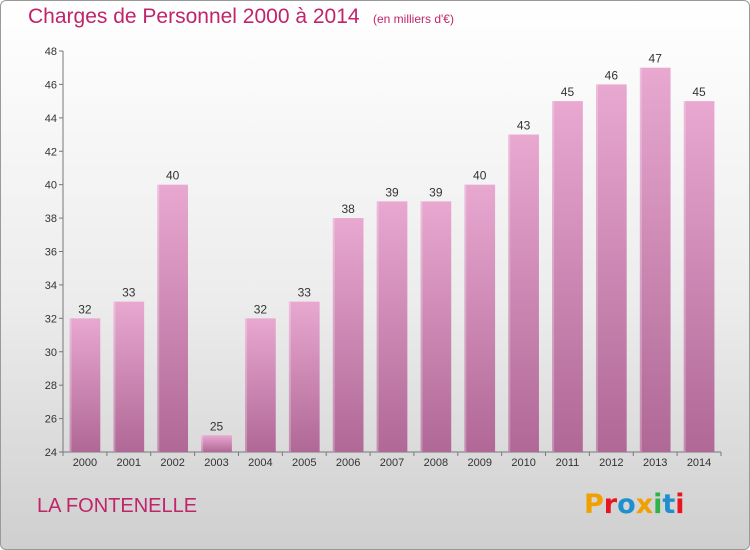 The height and width of the screenshot is (550, 750). I want to click on x-tick-label: 2014, so click(699, 463).